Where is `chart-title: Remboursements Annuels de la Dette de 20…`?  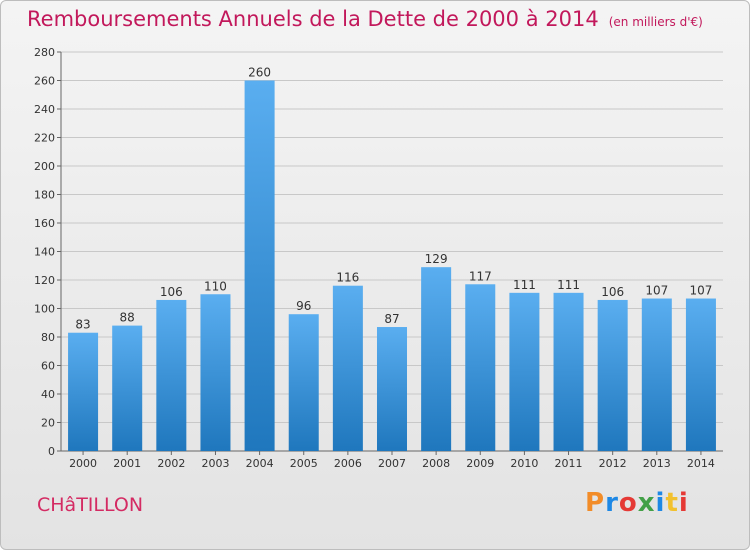
chart-title: Remboursements Annuels de la Dette de 20… is located at coordinates (365, 19).